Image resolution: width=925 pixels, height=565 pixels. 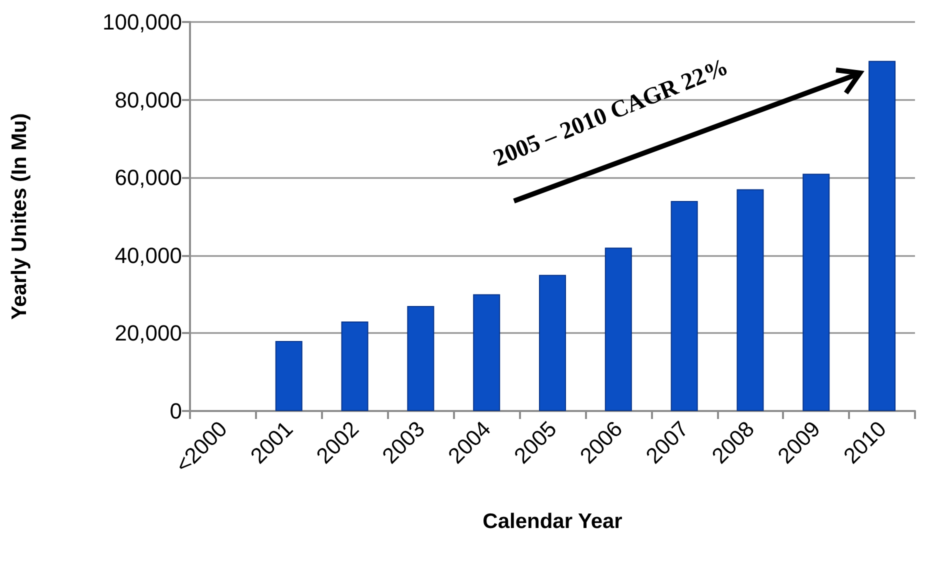 I want to click on y-tick-label: 40,000, so click(x=148, y=255).